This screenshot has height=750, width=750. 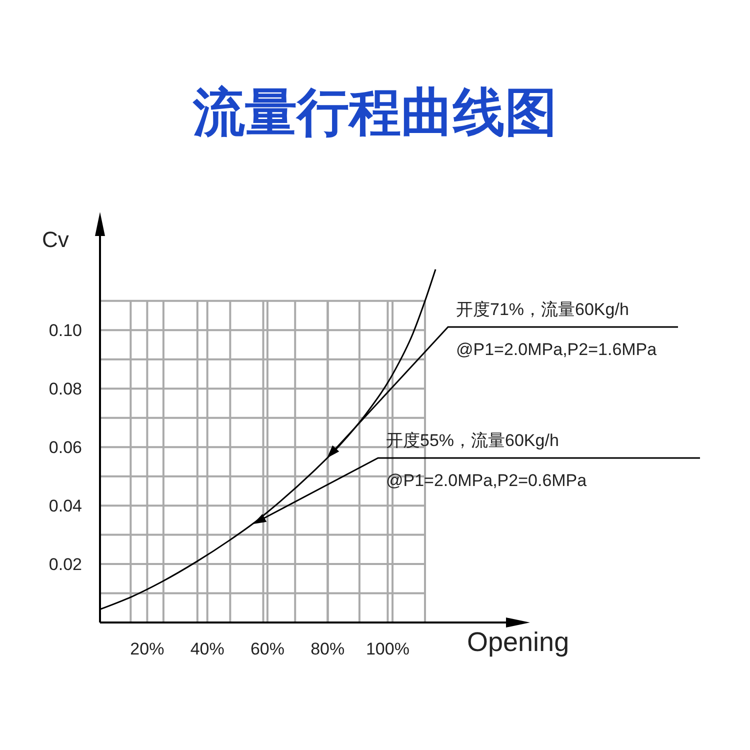 What do you see at coordinates (65, 389) in the screenshot?
I see `y-tick-label: 0.08` at bounding box center [65, 389].